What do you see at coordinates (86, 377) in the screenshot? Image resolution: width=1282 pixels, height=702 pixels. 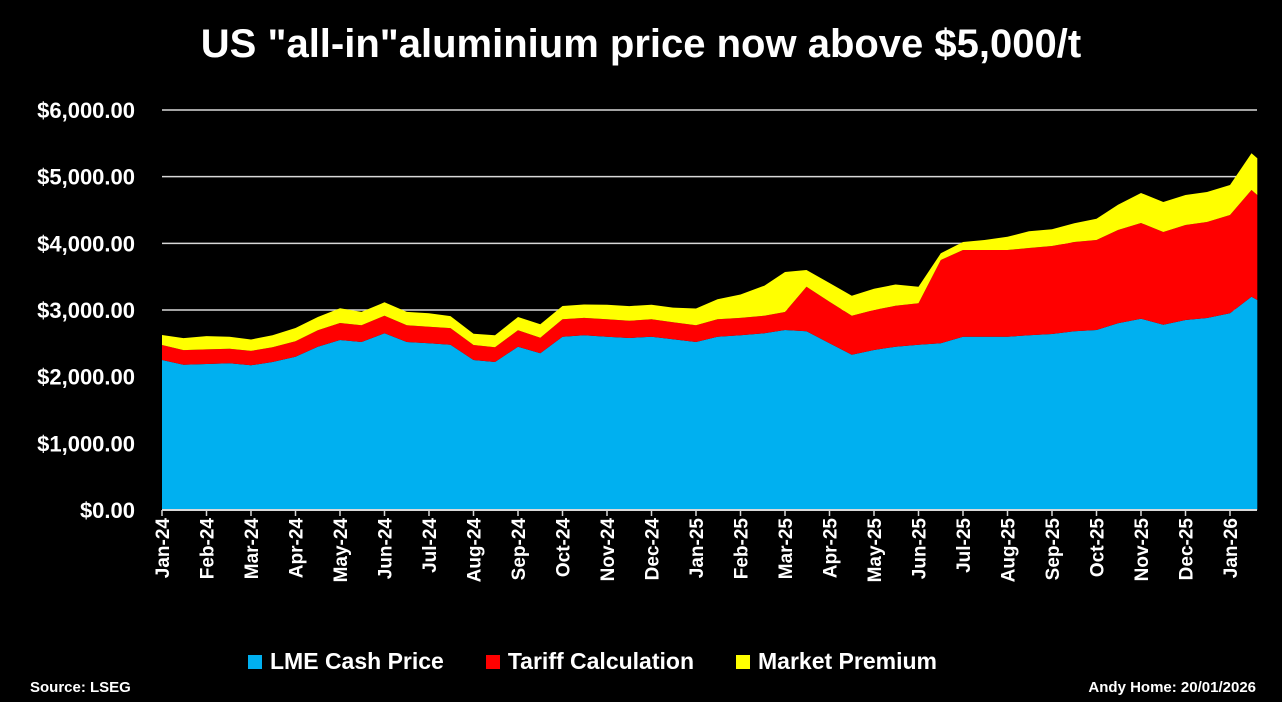 I see `y-tick-label: $2,000.00` at bounding box center [86, 377].